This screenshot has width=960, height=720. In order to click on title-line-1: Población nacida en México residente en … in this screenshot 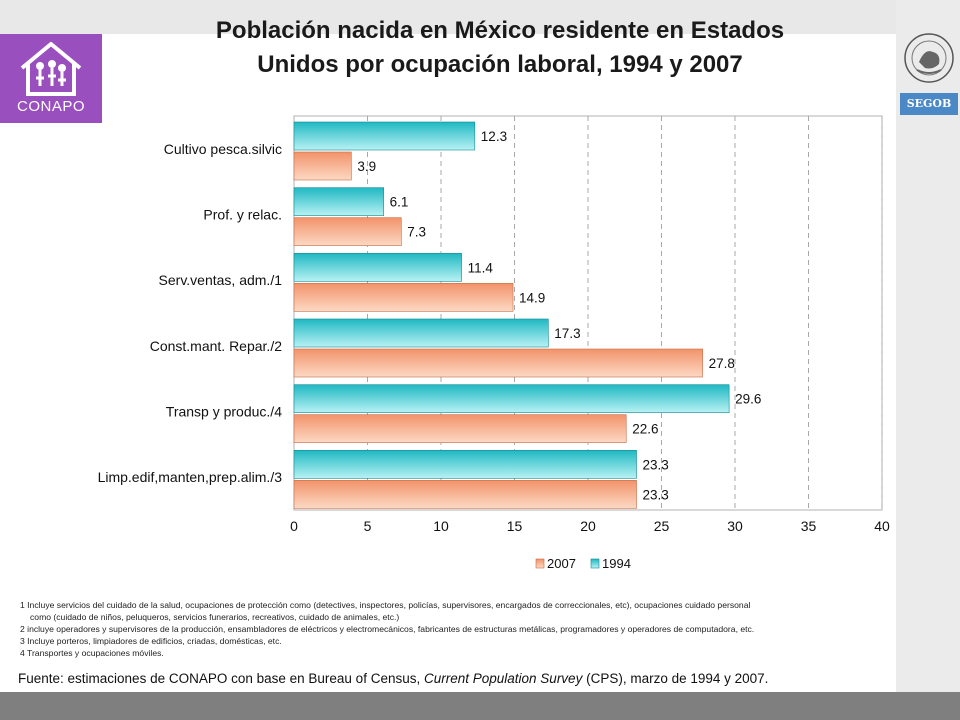, I will do `click(500, 30)`.